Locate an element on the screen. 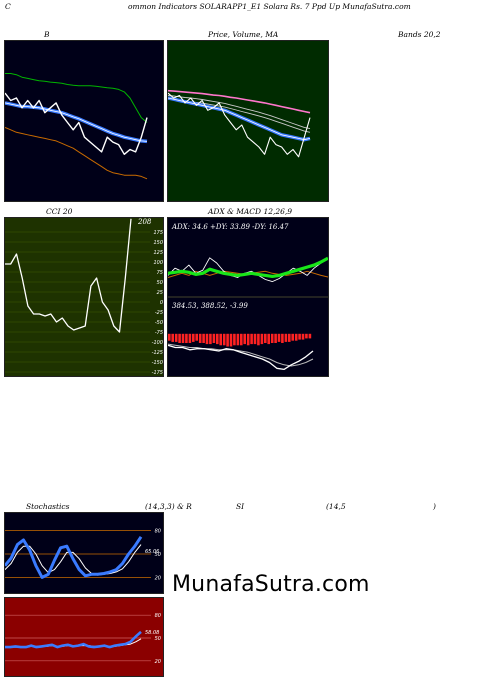  macd-line is located at coordinates (241, 357).